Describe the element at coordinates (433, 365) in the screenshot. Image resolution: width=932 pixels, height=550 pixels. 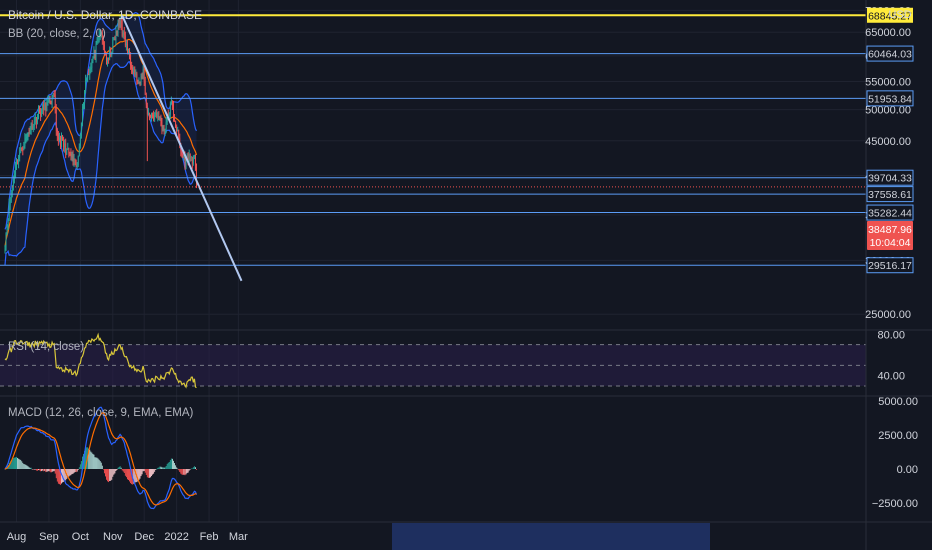
I see `rsi-levels` at that location.